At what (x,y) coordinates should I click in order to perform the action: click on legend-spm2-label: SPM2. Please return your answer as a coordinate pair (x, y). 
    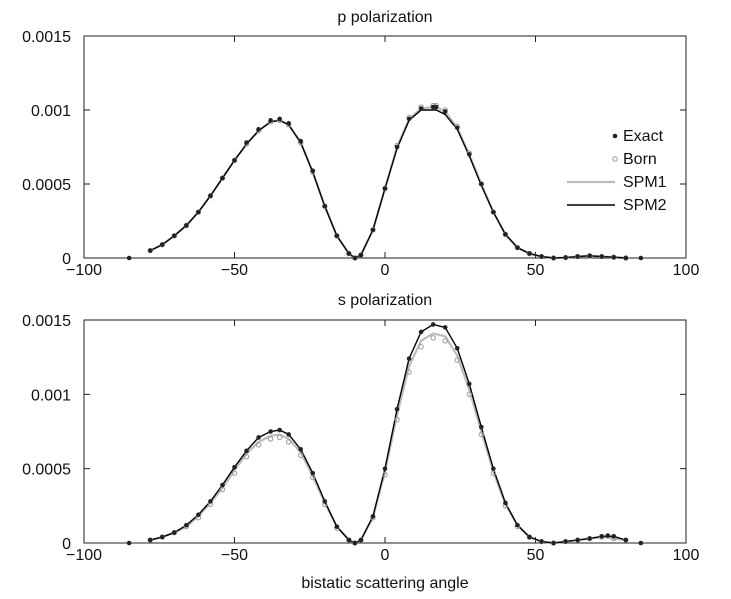
    Looking at the image, I should click on (645, 205).